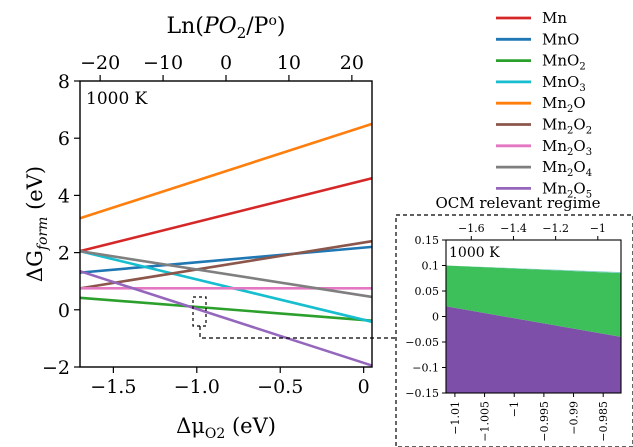 Image resolution: width=633 pixels, height=447 pixels. I want to click on inset-x-tick-label: −0.995, so click(544, 421).